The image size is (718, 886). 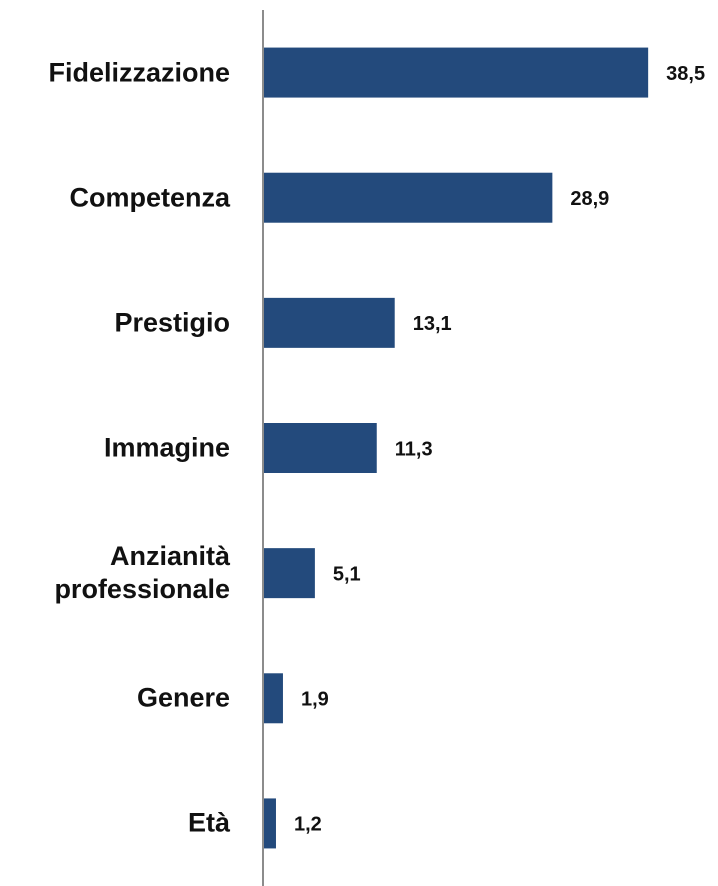 What do you see at coordinates (142, 573) in the screenshot?
I see `category-label: Anzianità professionale` at bounding box center [142, 573].